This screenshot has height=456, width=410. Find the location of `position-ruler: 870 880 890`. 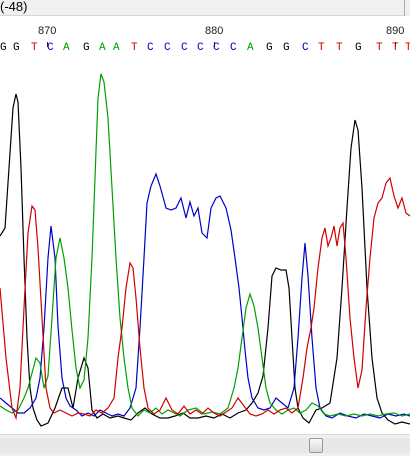

position-ruler: 870 880 890 is located at coordinates (205, 31).